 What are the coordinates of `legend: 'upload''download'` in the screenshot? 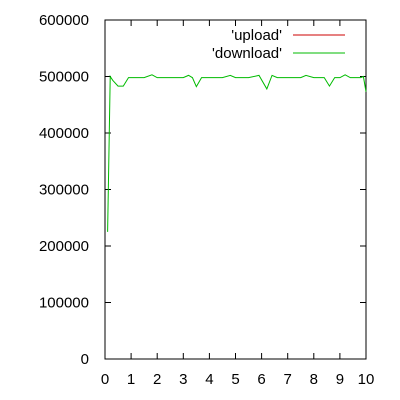 It's located at (278, 44).